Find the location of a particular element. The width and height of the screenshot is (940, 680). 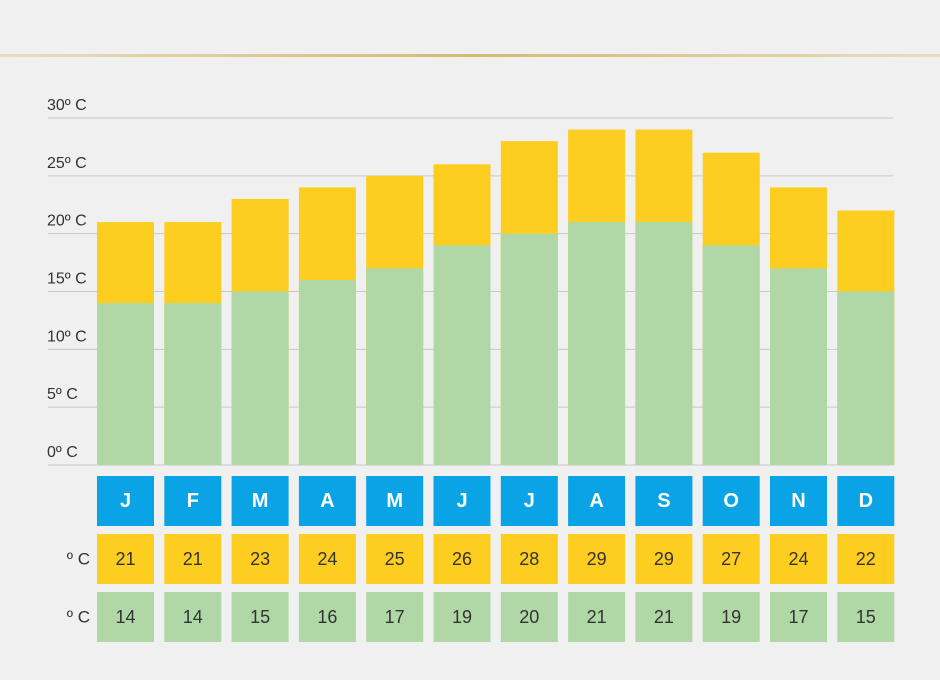

min-temp-cell-label: 20 is located at coordinates (529, 617).